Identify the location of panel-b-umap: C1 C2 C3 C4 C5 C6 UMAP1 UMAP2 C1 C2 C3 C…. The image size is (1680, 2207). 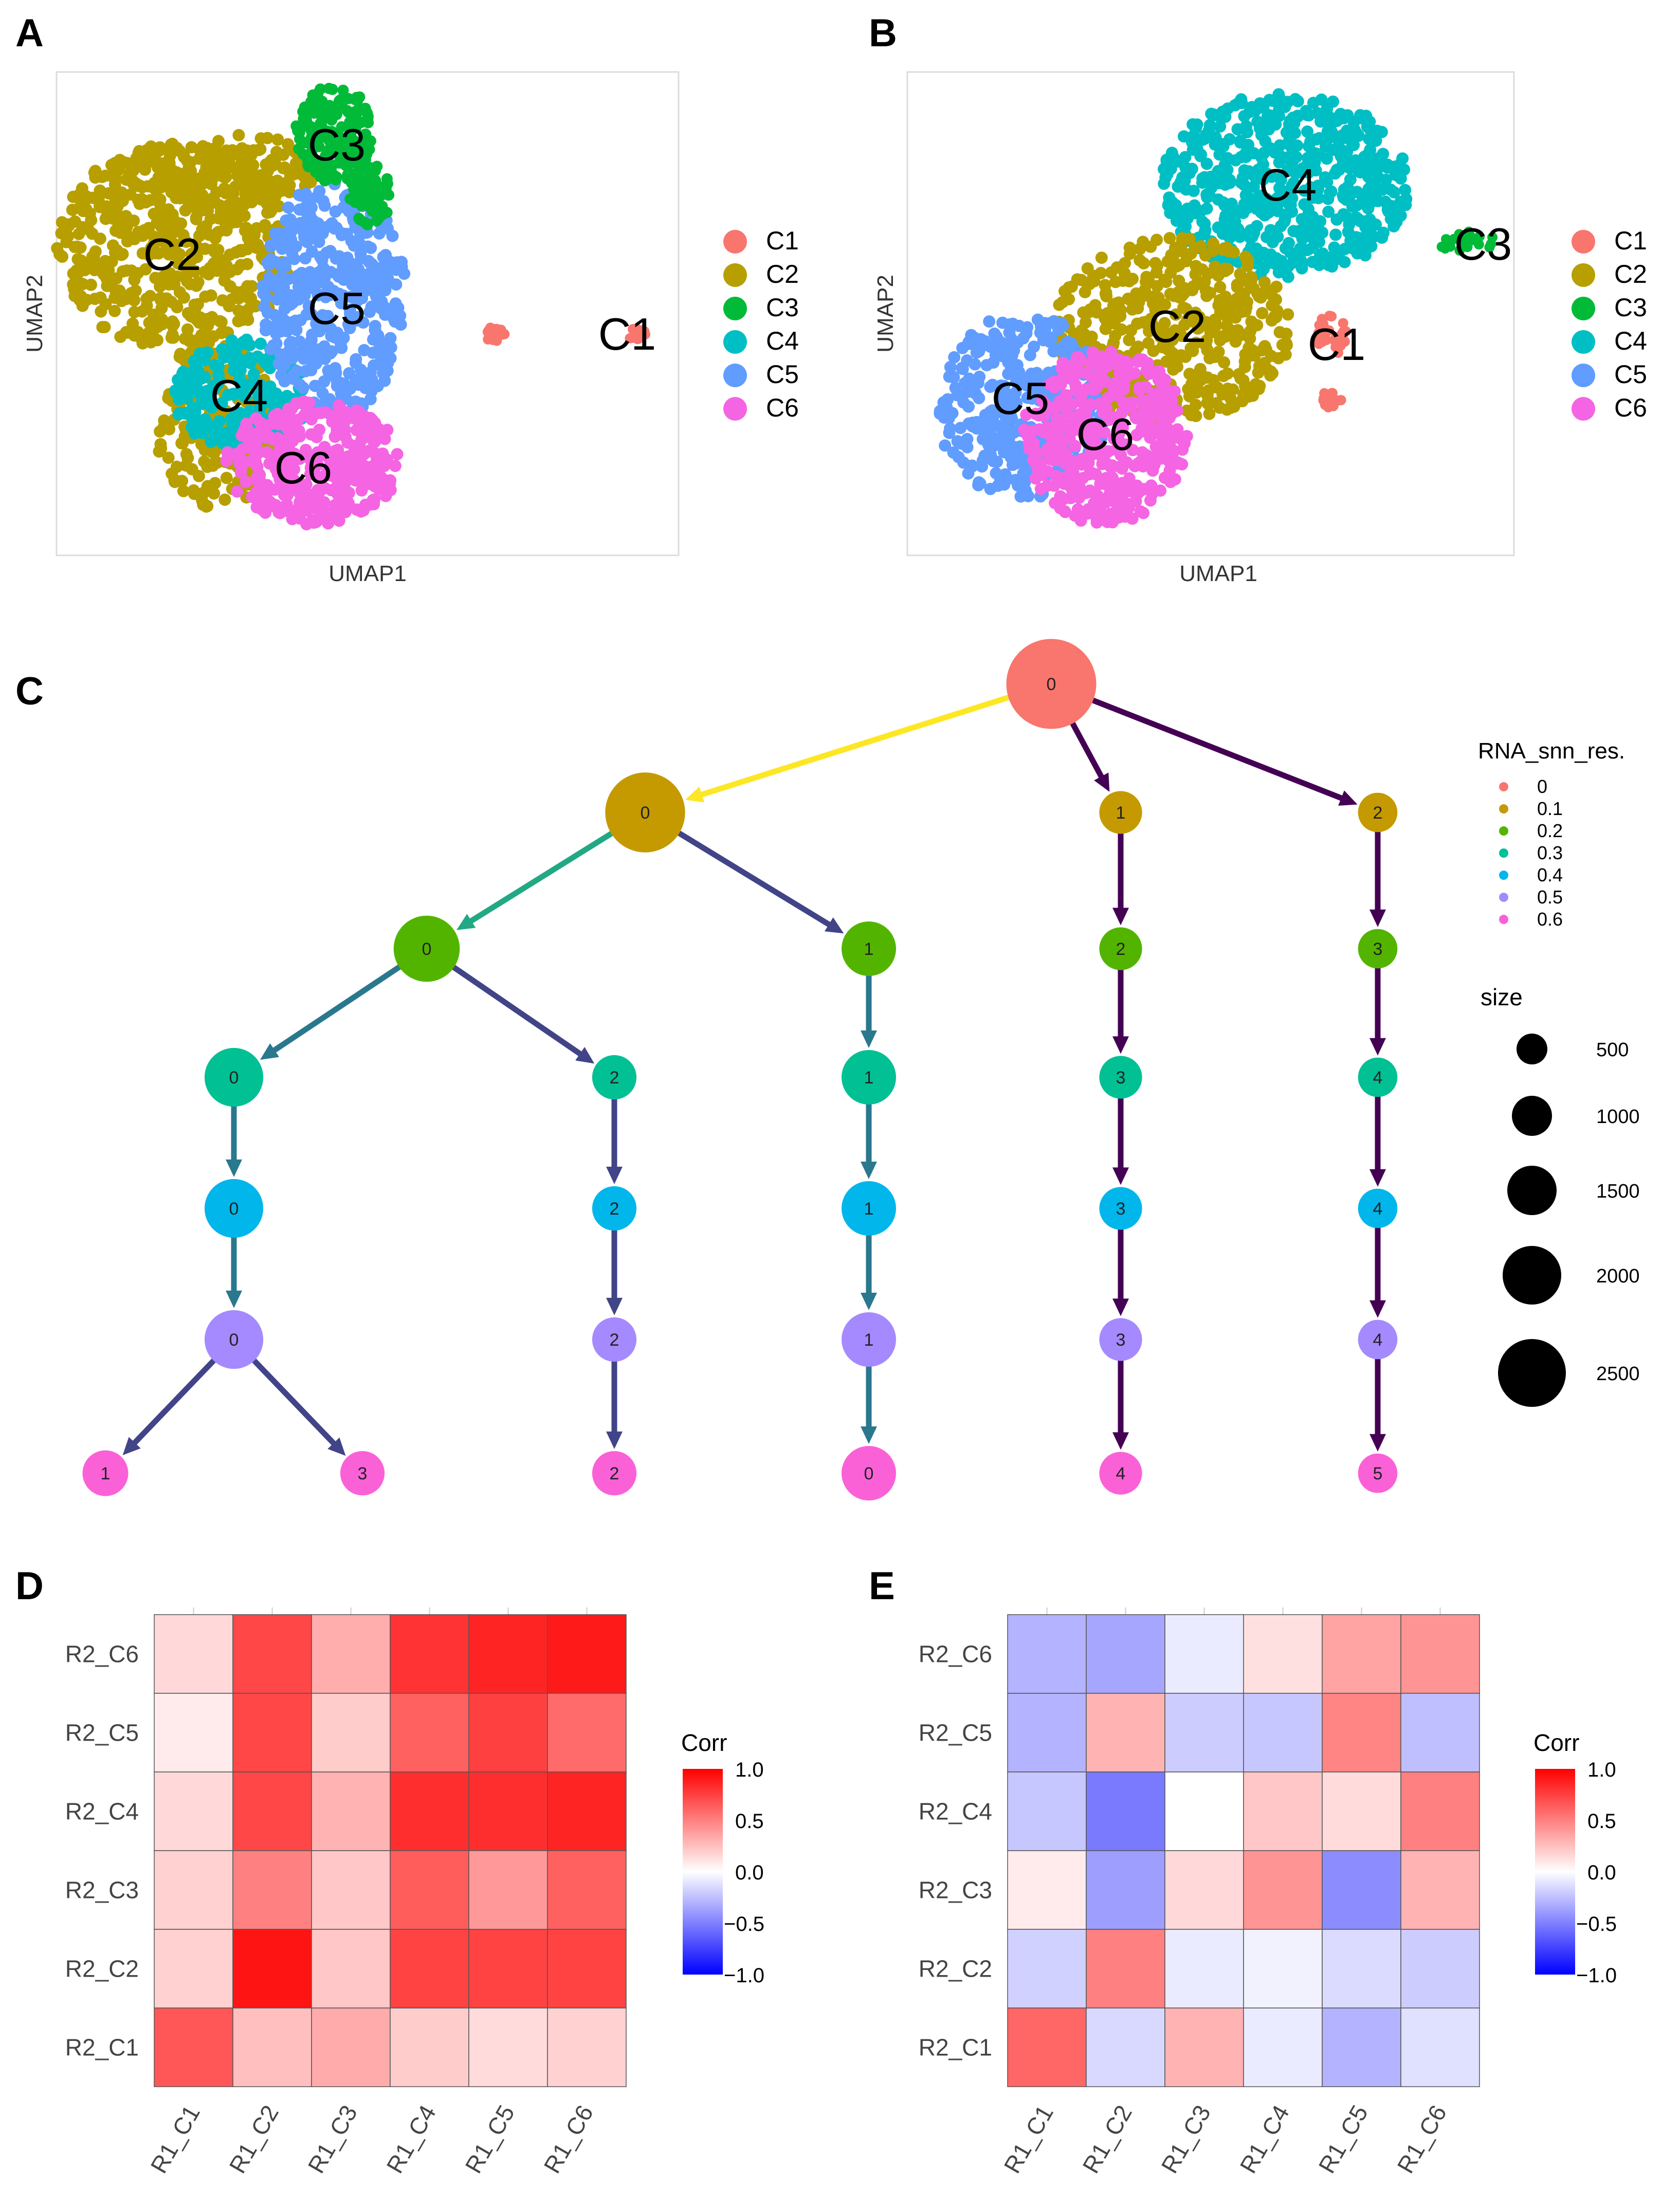
(1260, 329).